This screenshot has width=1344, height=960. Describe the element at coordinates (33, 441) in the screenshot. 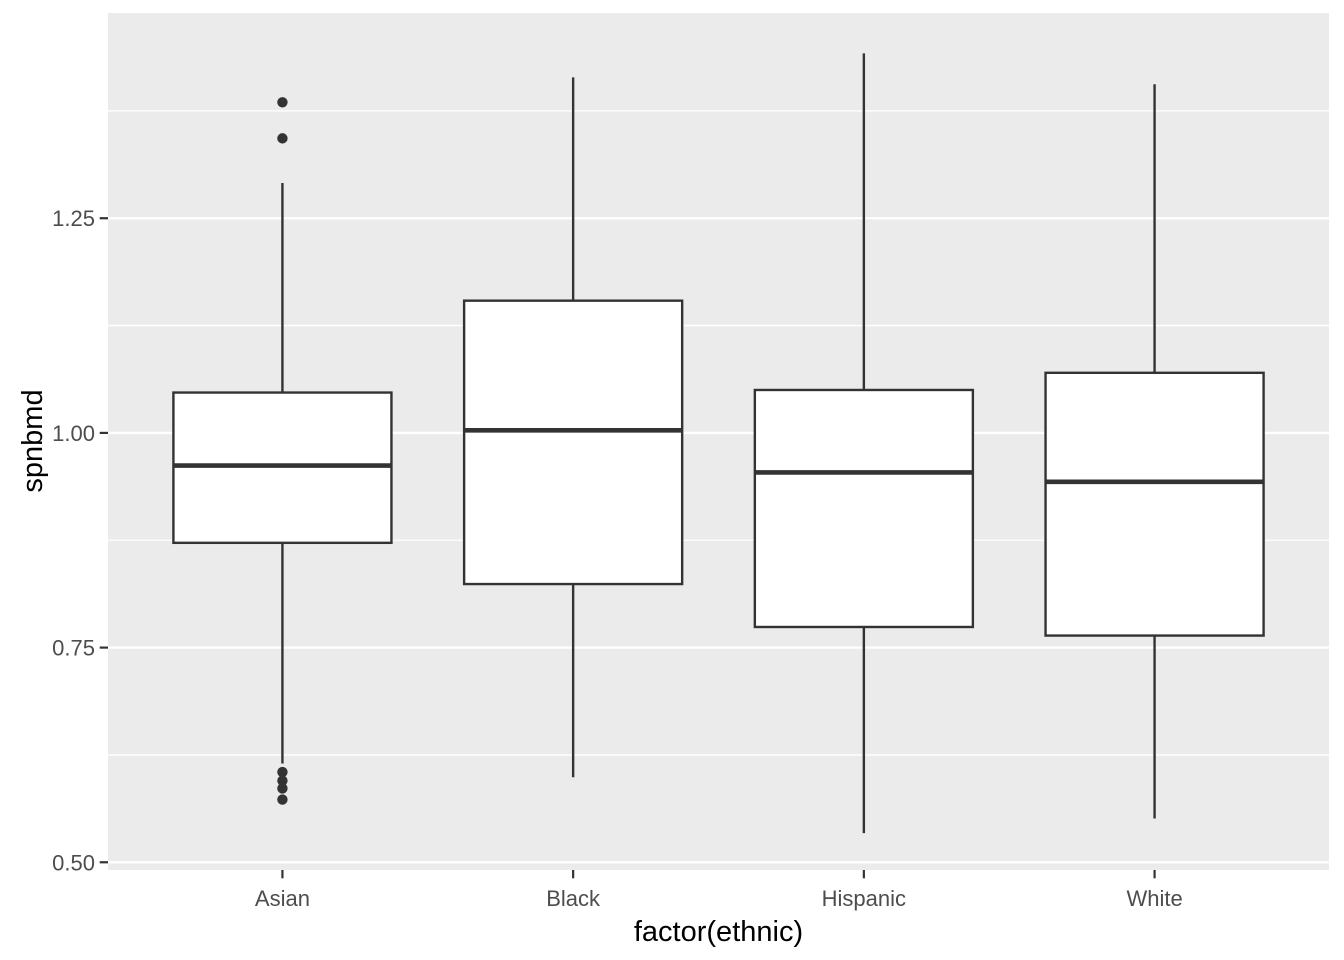

I see `y-axis-title: spnbmd` at that location.